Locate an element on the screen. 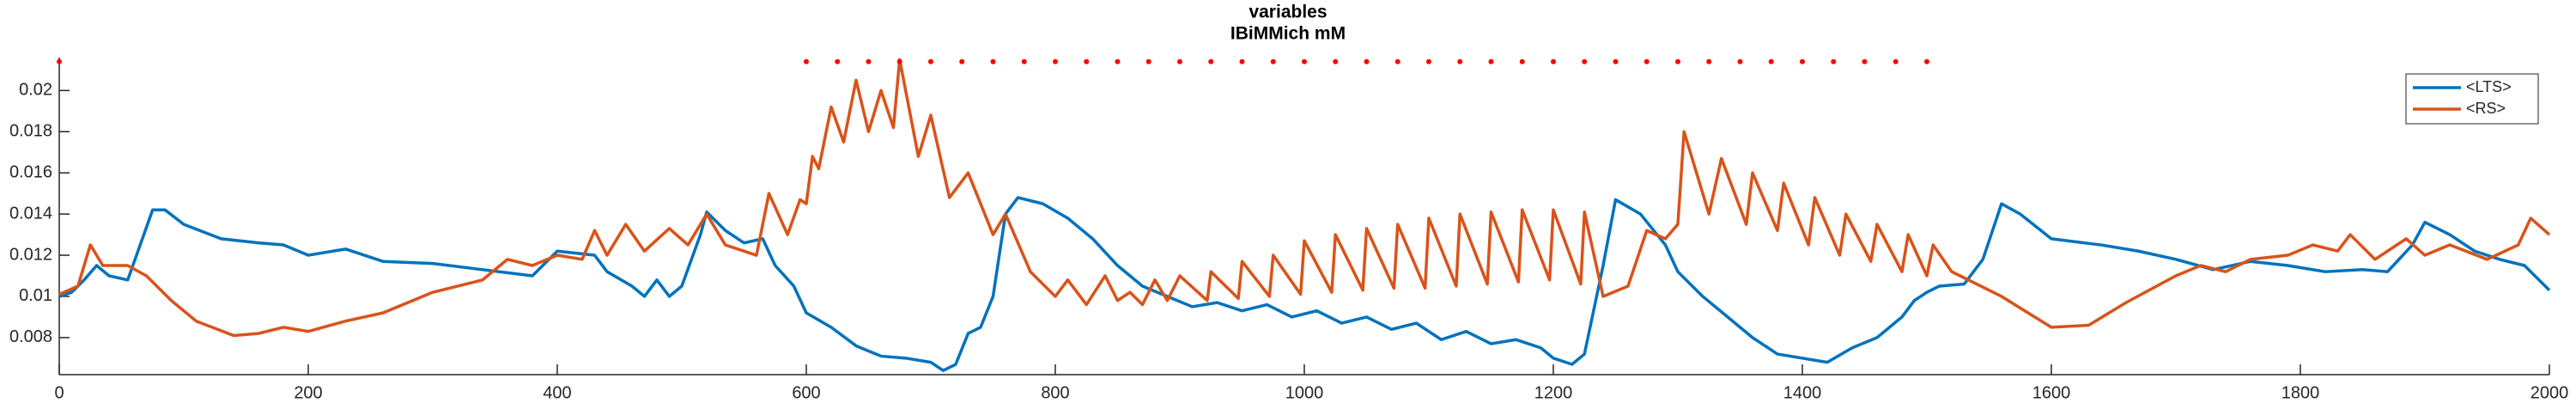 Image resolution: width=2576 pixels, height=403 pixels. y-tick-label: 0.018 is located at coordinates (31, 131).